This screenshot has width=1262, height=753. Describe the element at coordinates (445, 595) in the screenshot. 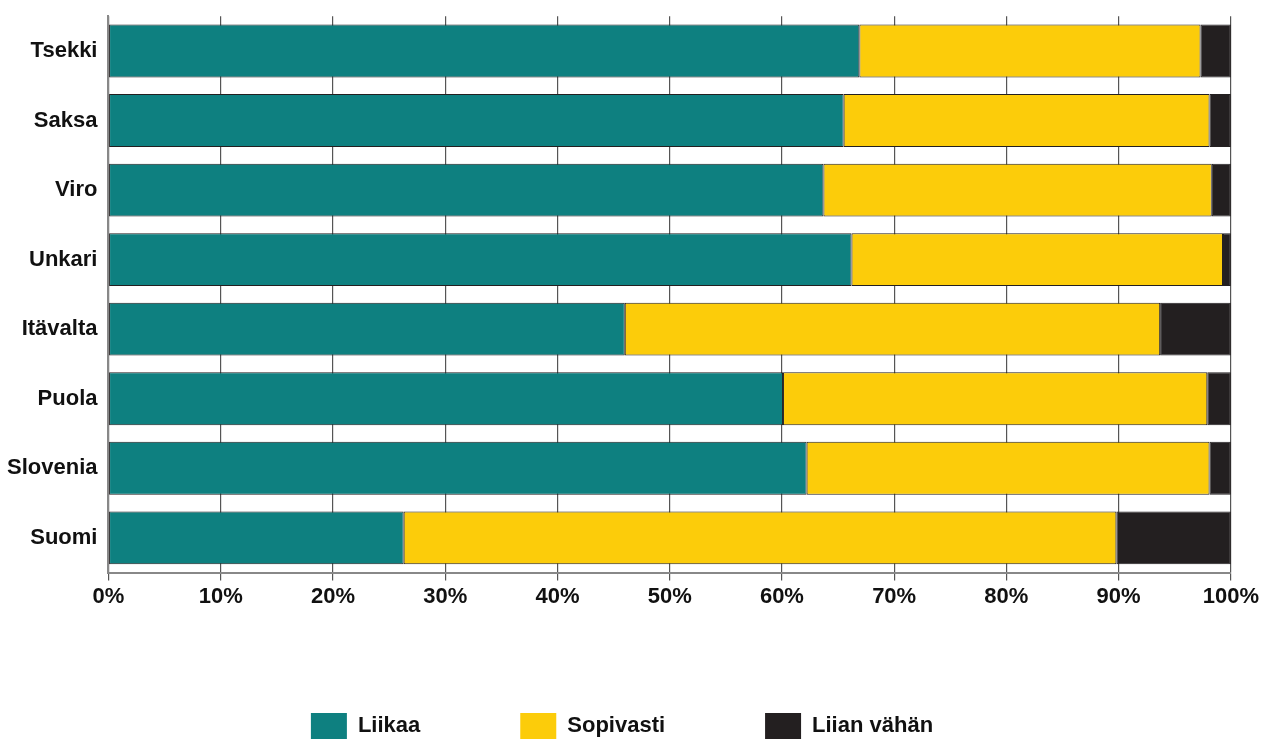

I see `x-tick-label: 30%` at that location.